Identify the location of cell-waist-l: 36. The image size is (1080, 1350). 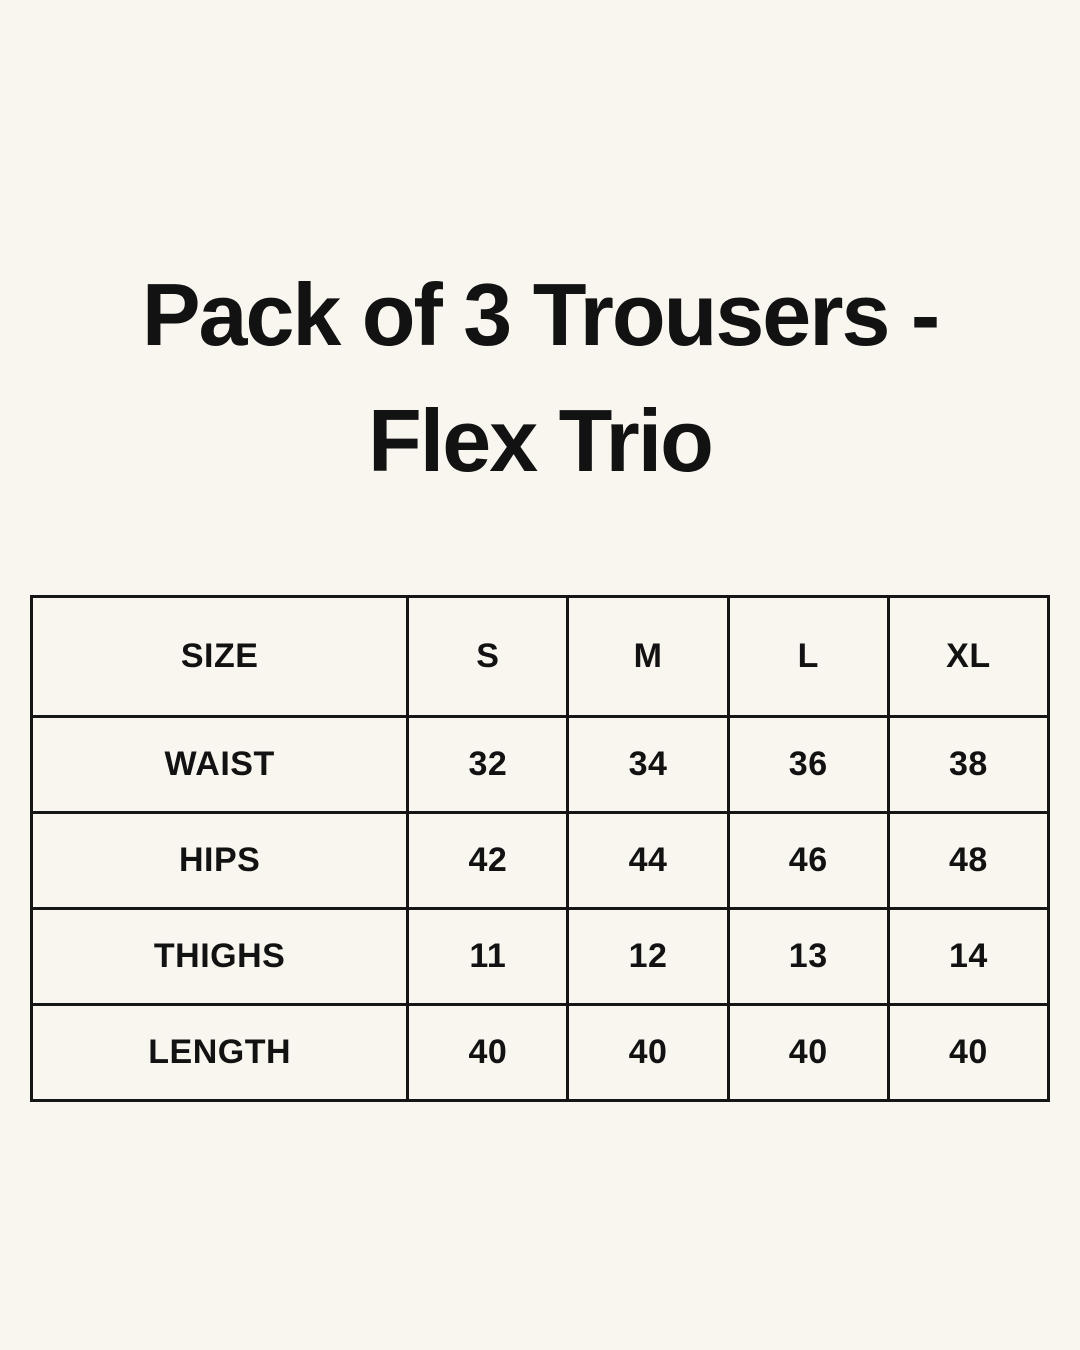
(808, 764).